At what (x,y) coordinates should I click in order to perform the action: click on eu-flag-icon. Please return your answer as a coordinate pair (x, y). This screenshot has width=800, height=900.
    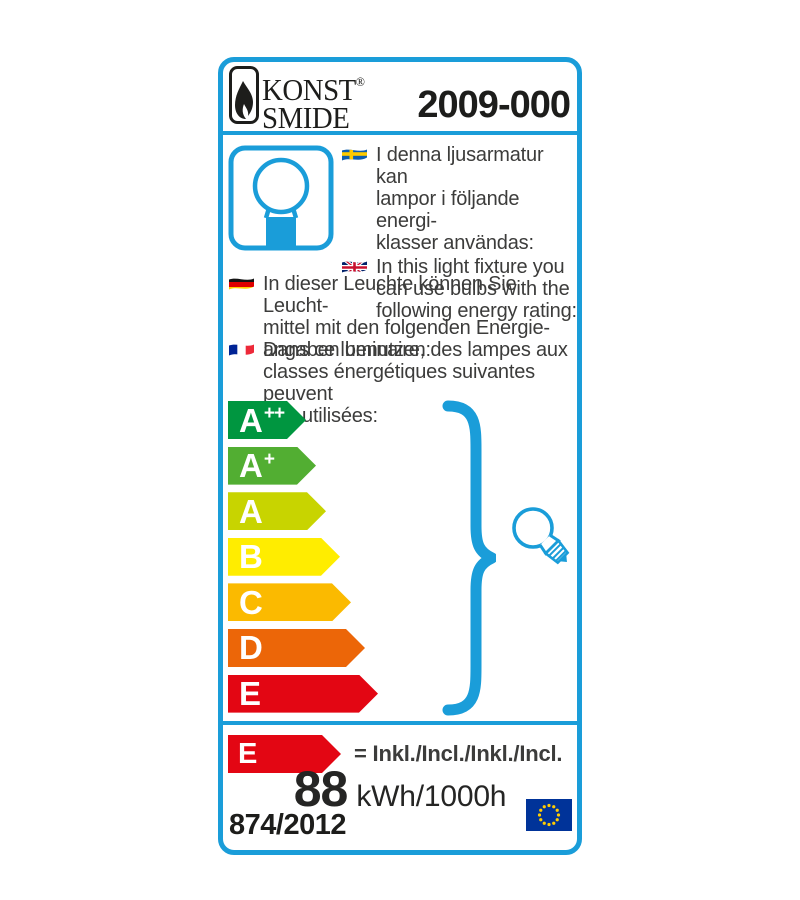
    Looking at the image, I should click on (549, 815).